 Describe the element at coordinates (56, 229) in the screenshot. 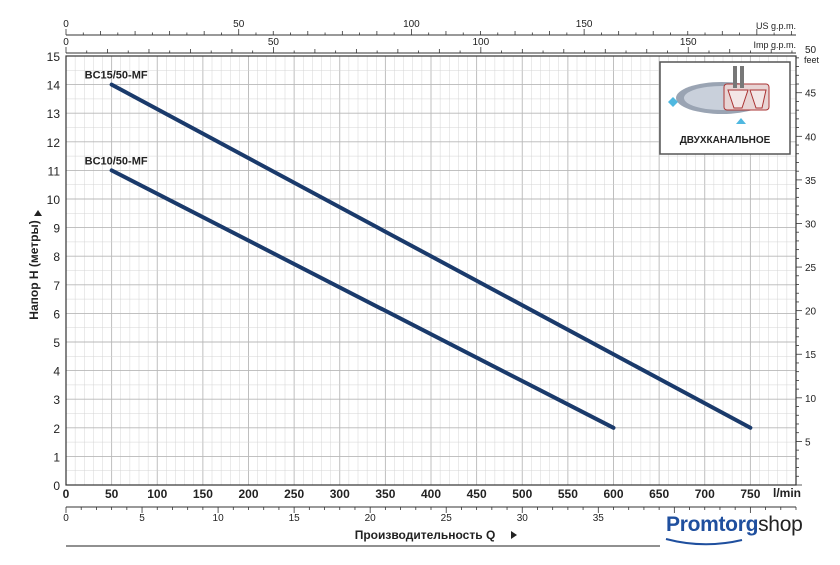

I see `y-tick-label: 9` at that location.